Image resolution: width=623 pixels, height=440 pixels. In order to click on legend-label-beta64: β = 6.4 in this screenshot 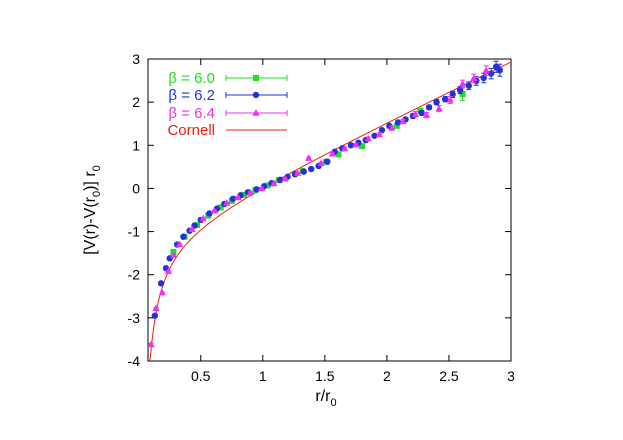, I will do `click(191, 113)`.